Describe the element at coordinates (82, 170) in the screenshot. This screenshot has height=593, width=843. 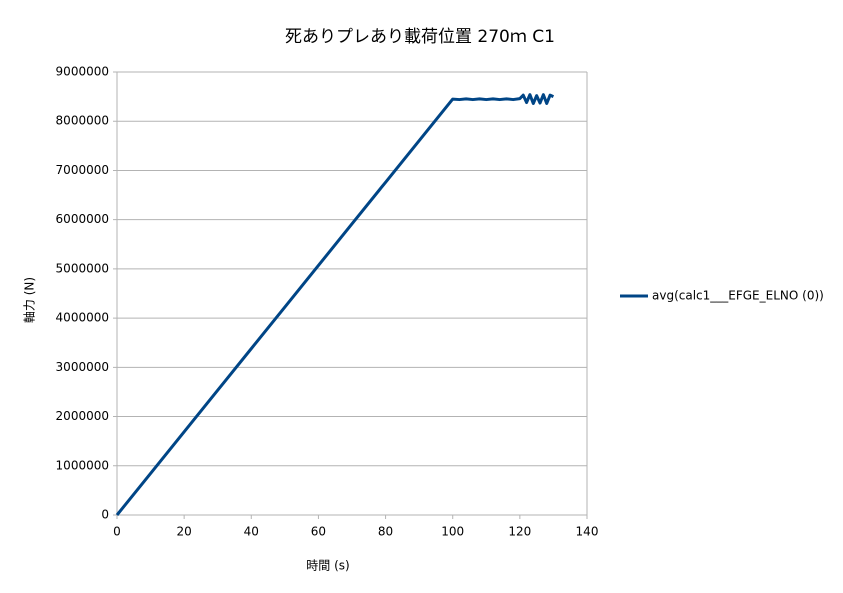
I see `y-tick-label: 7000000` at that location.